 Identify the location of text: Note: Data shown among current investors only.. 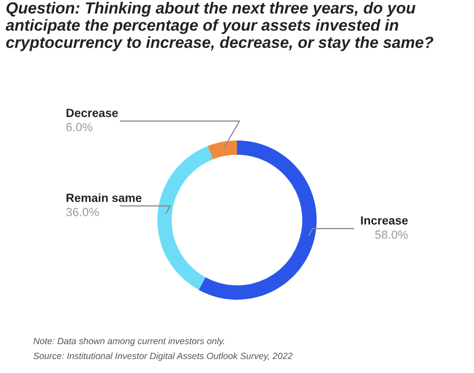
(128, 342).